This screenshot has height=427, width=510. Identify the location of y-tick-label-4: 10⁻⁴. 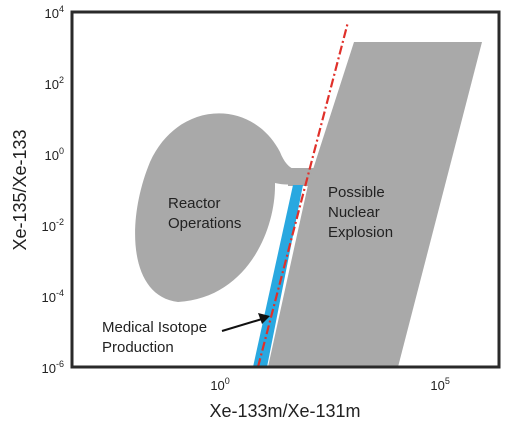
(53, 296).